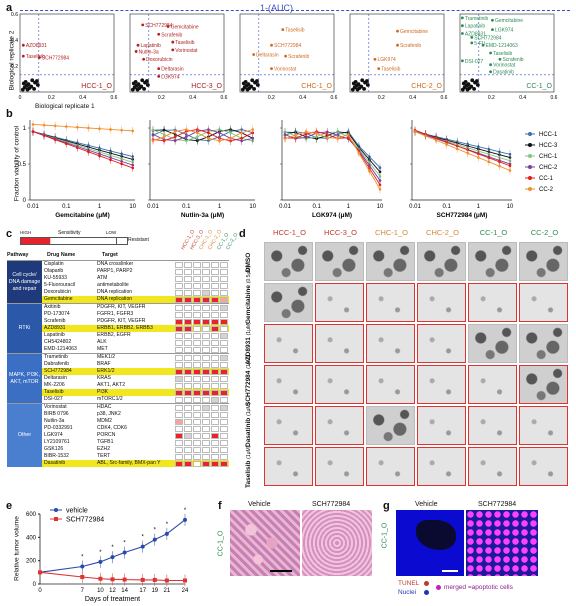 The image size is (576, 606). Describe the element at coordinates (109, 414) in the screenshot. I see `drug-target: p38, JNK2` at that location.